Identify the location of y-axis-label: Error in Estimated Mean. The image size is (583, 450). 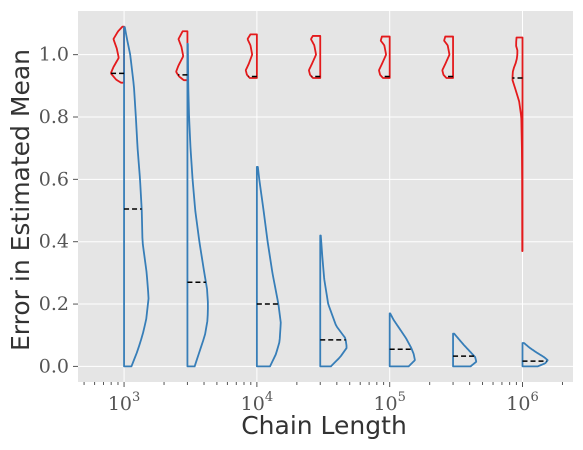
(20, 200).